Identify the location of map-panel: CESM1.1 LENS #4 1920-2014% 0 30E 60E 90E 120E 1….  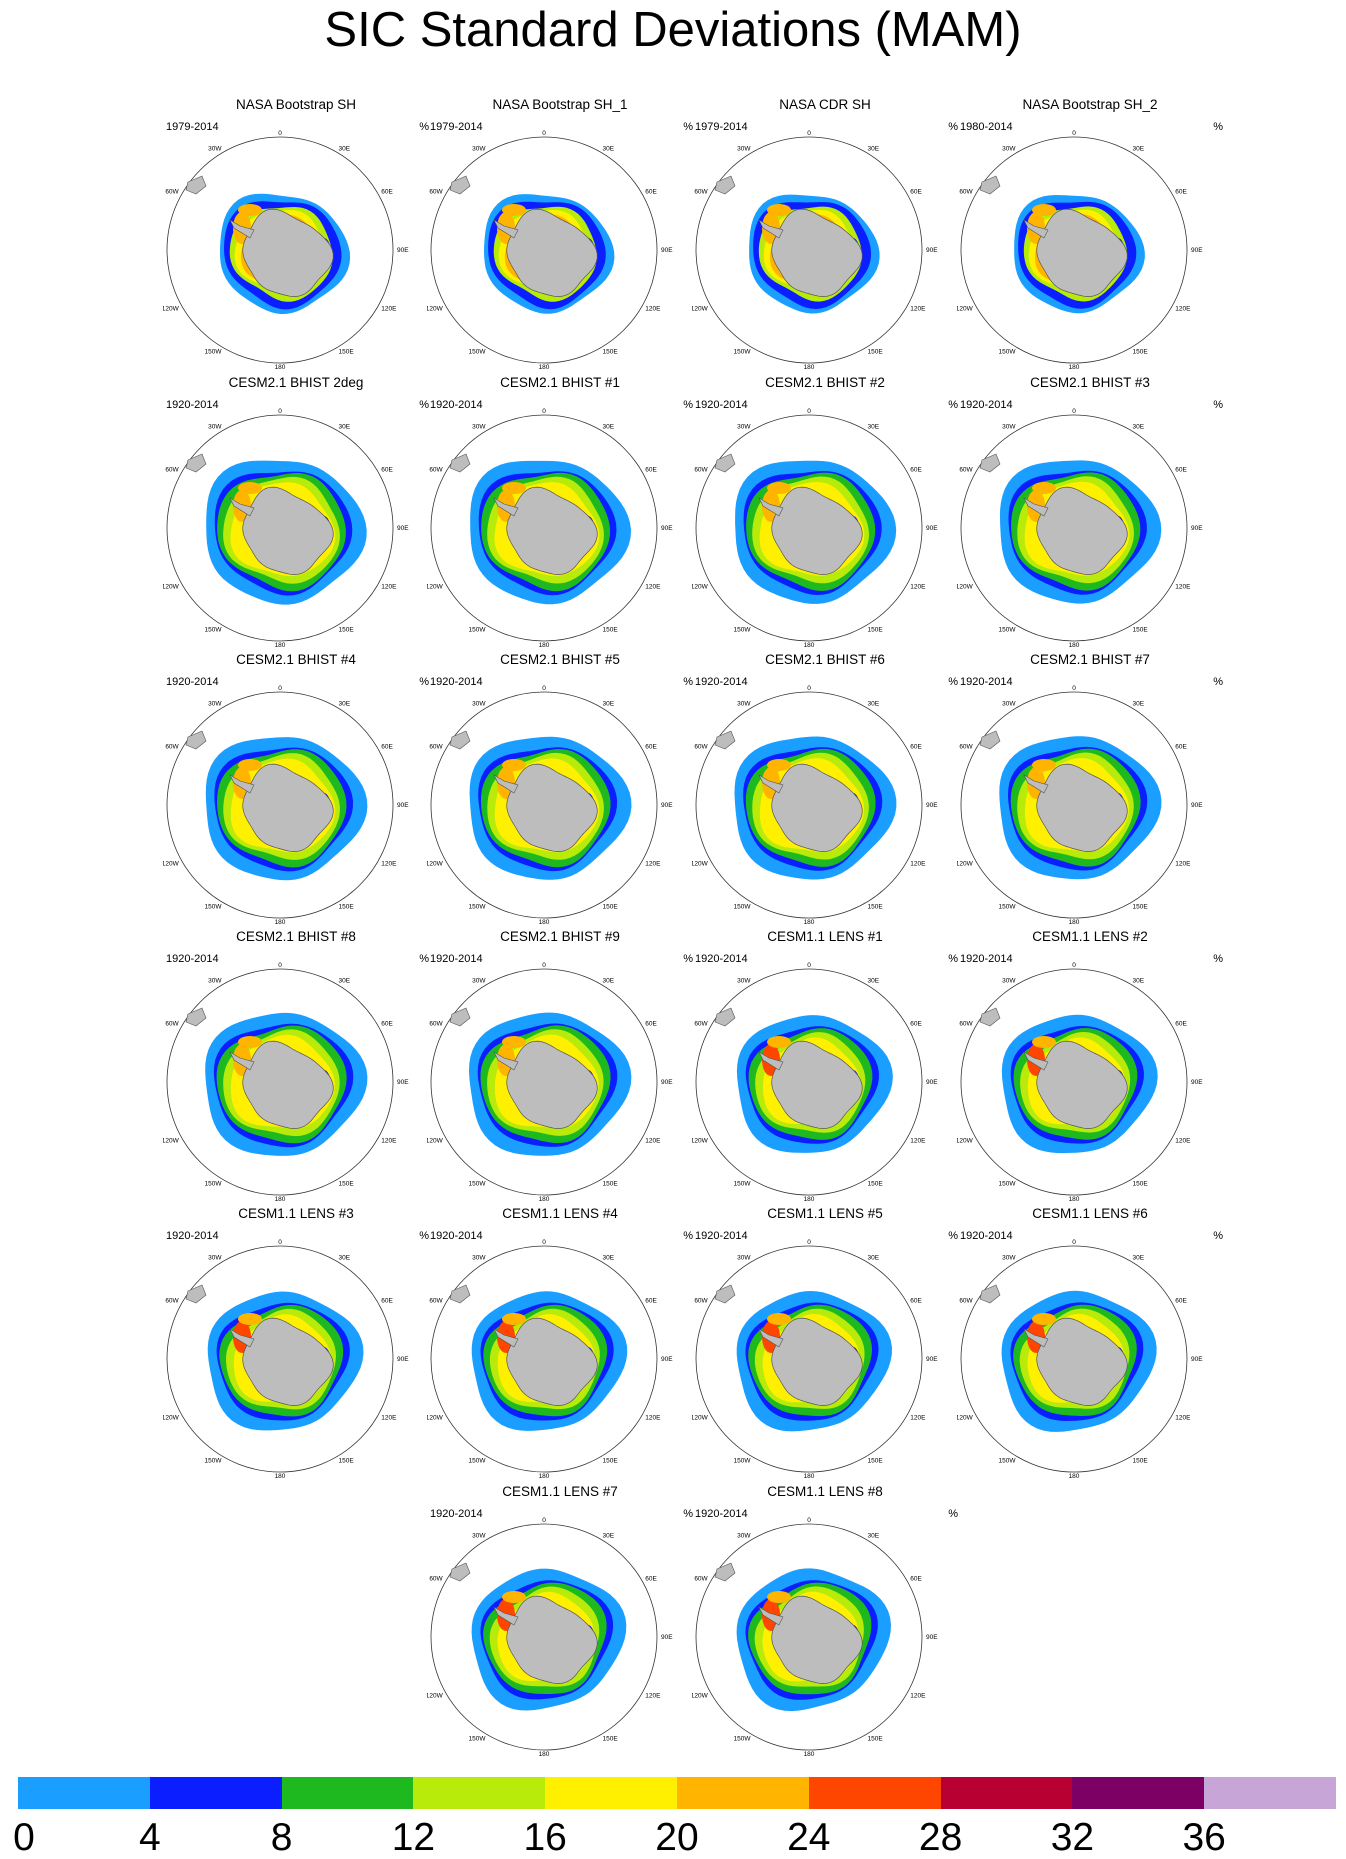
(560, 1345).